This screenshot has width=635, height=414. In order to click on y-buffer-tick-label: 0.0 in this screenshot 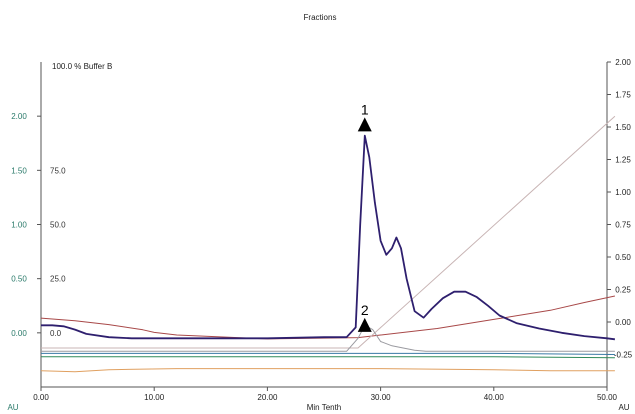, I will do `click(56, 333)`.